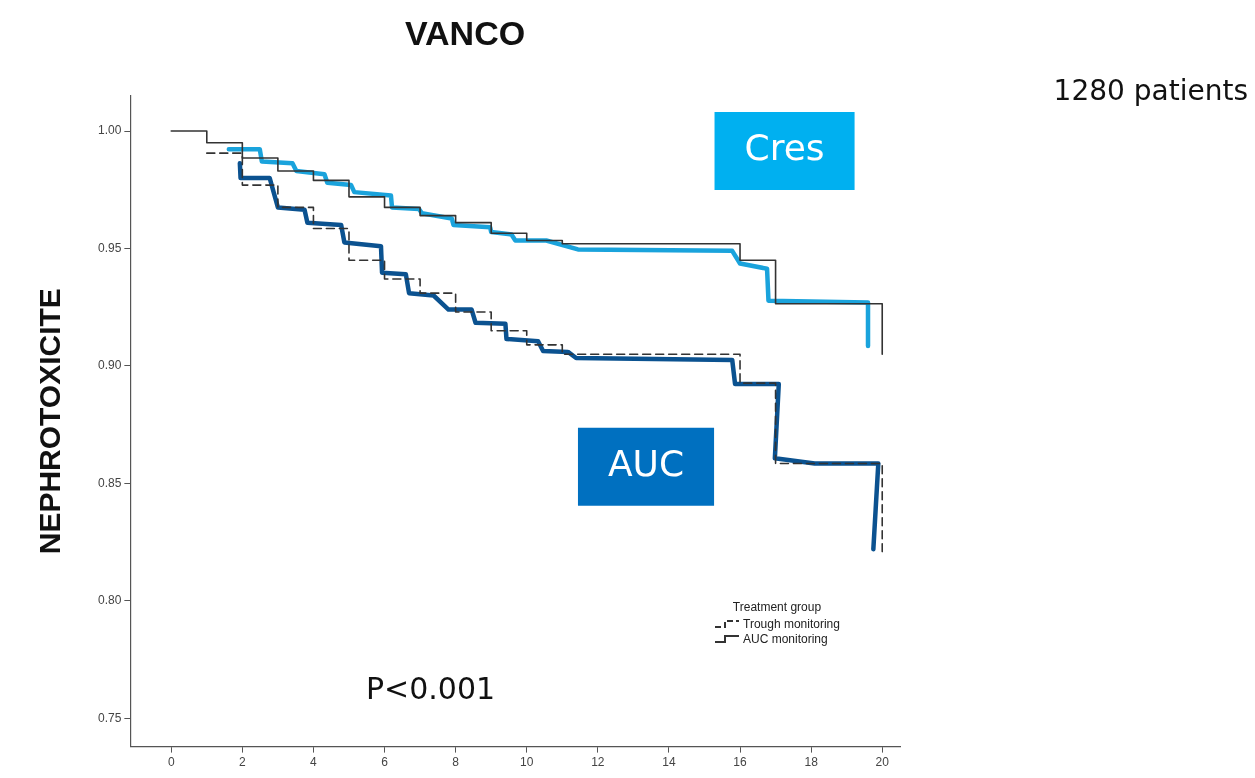 This screenshot has height=778, width=1255. Describe the element at coordinates (385, 762) in the screenshot. I see `x-tick-label: 6` at that location.